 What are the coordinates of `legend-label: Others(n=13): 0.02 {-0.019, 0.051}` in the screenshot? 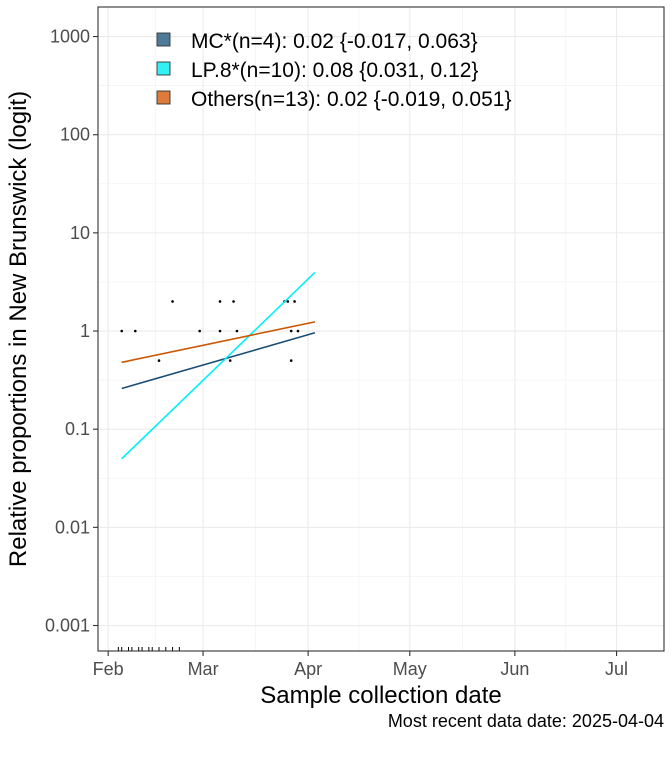 It's located at (351, 99).